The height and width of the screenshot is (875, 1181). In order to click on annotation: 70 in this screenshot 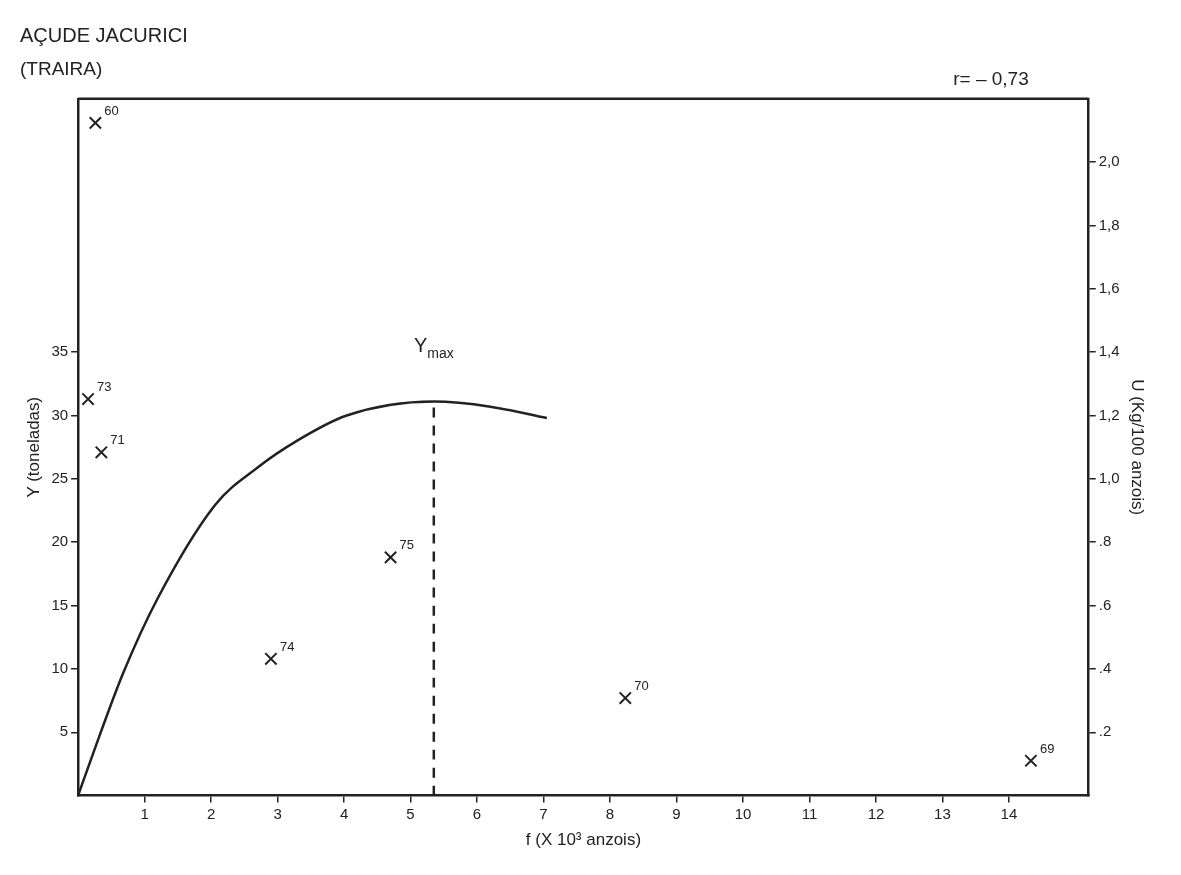, I will do `click(641, 686)`.